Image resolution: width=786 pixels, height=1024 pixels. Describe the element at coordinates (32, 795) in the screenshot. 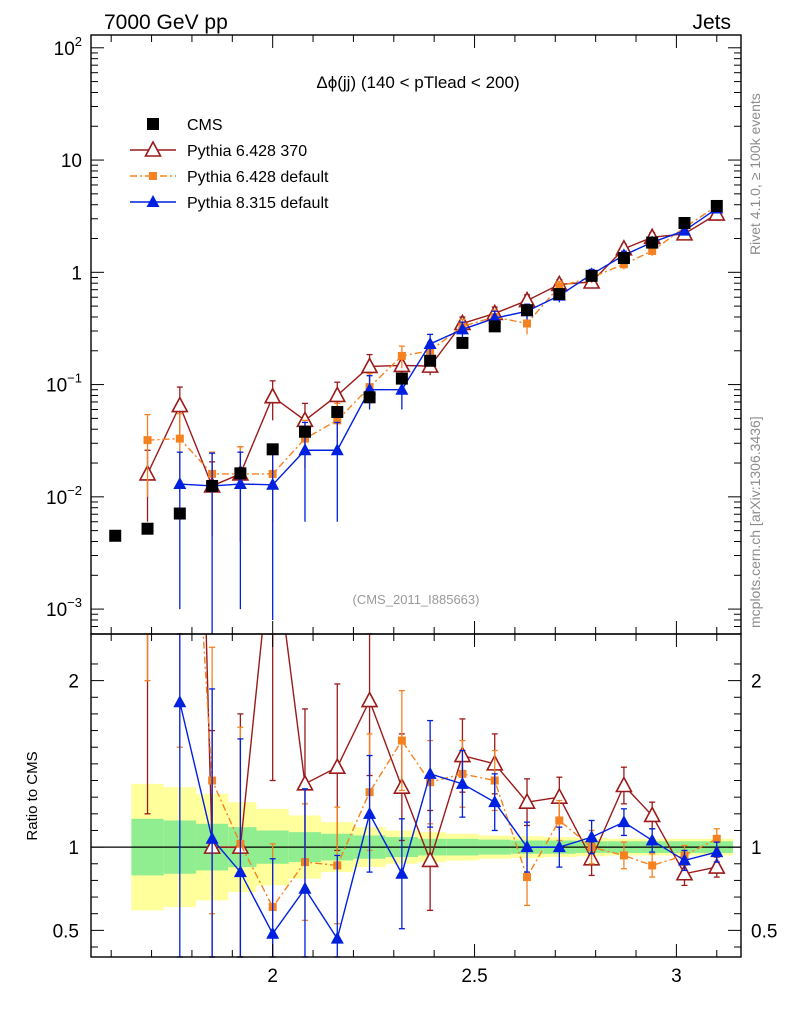

I see `ratio-ylabel: Ratio to CMS` at that location.